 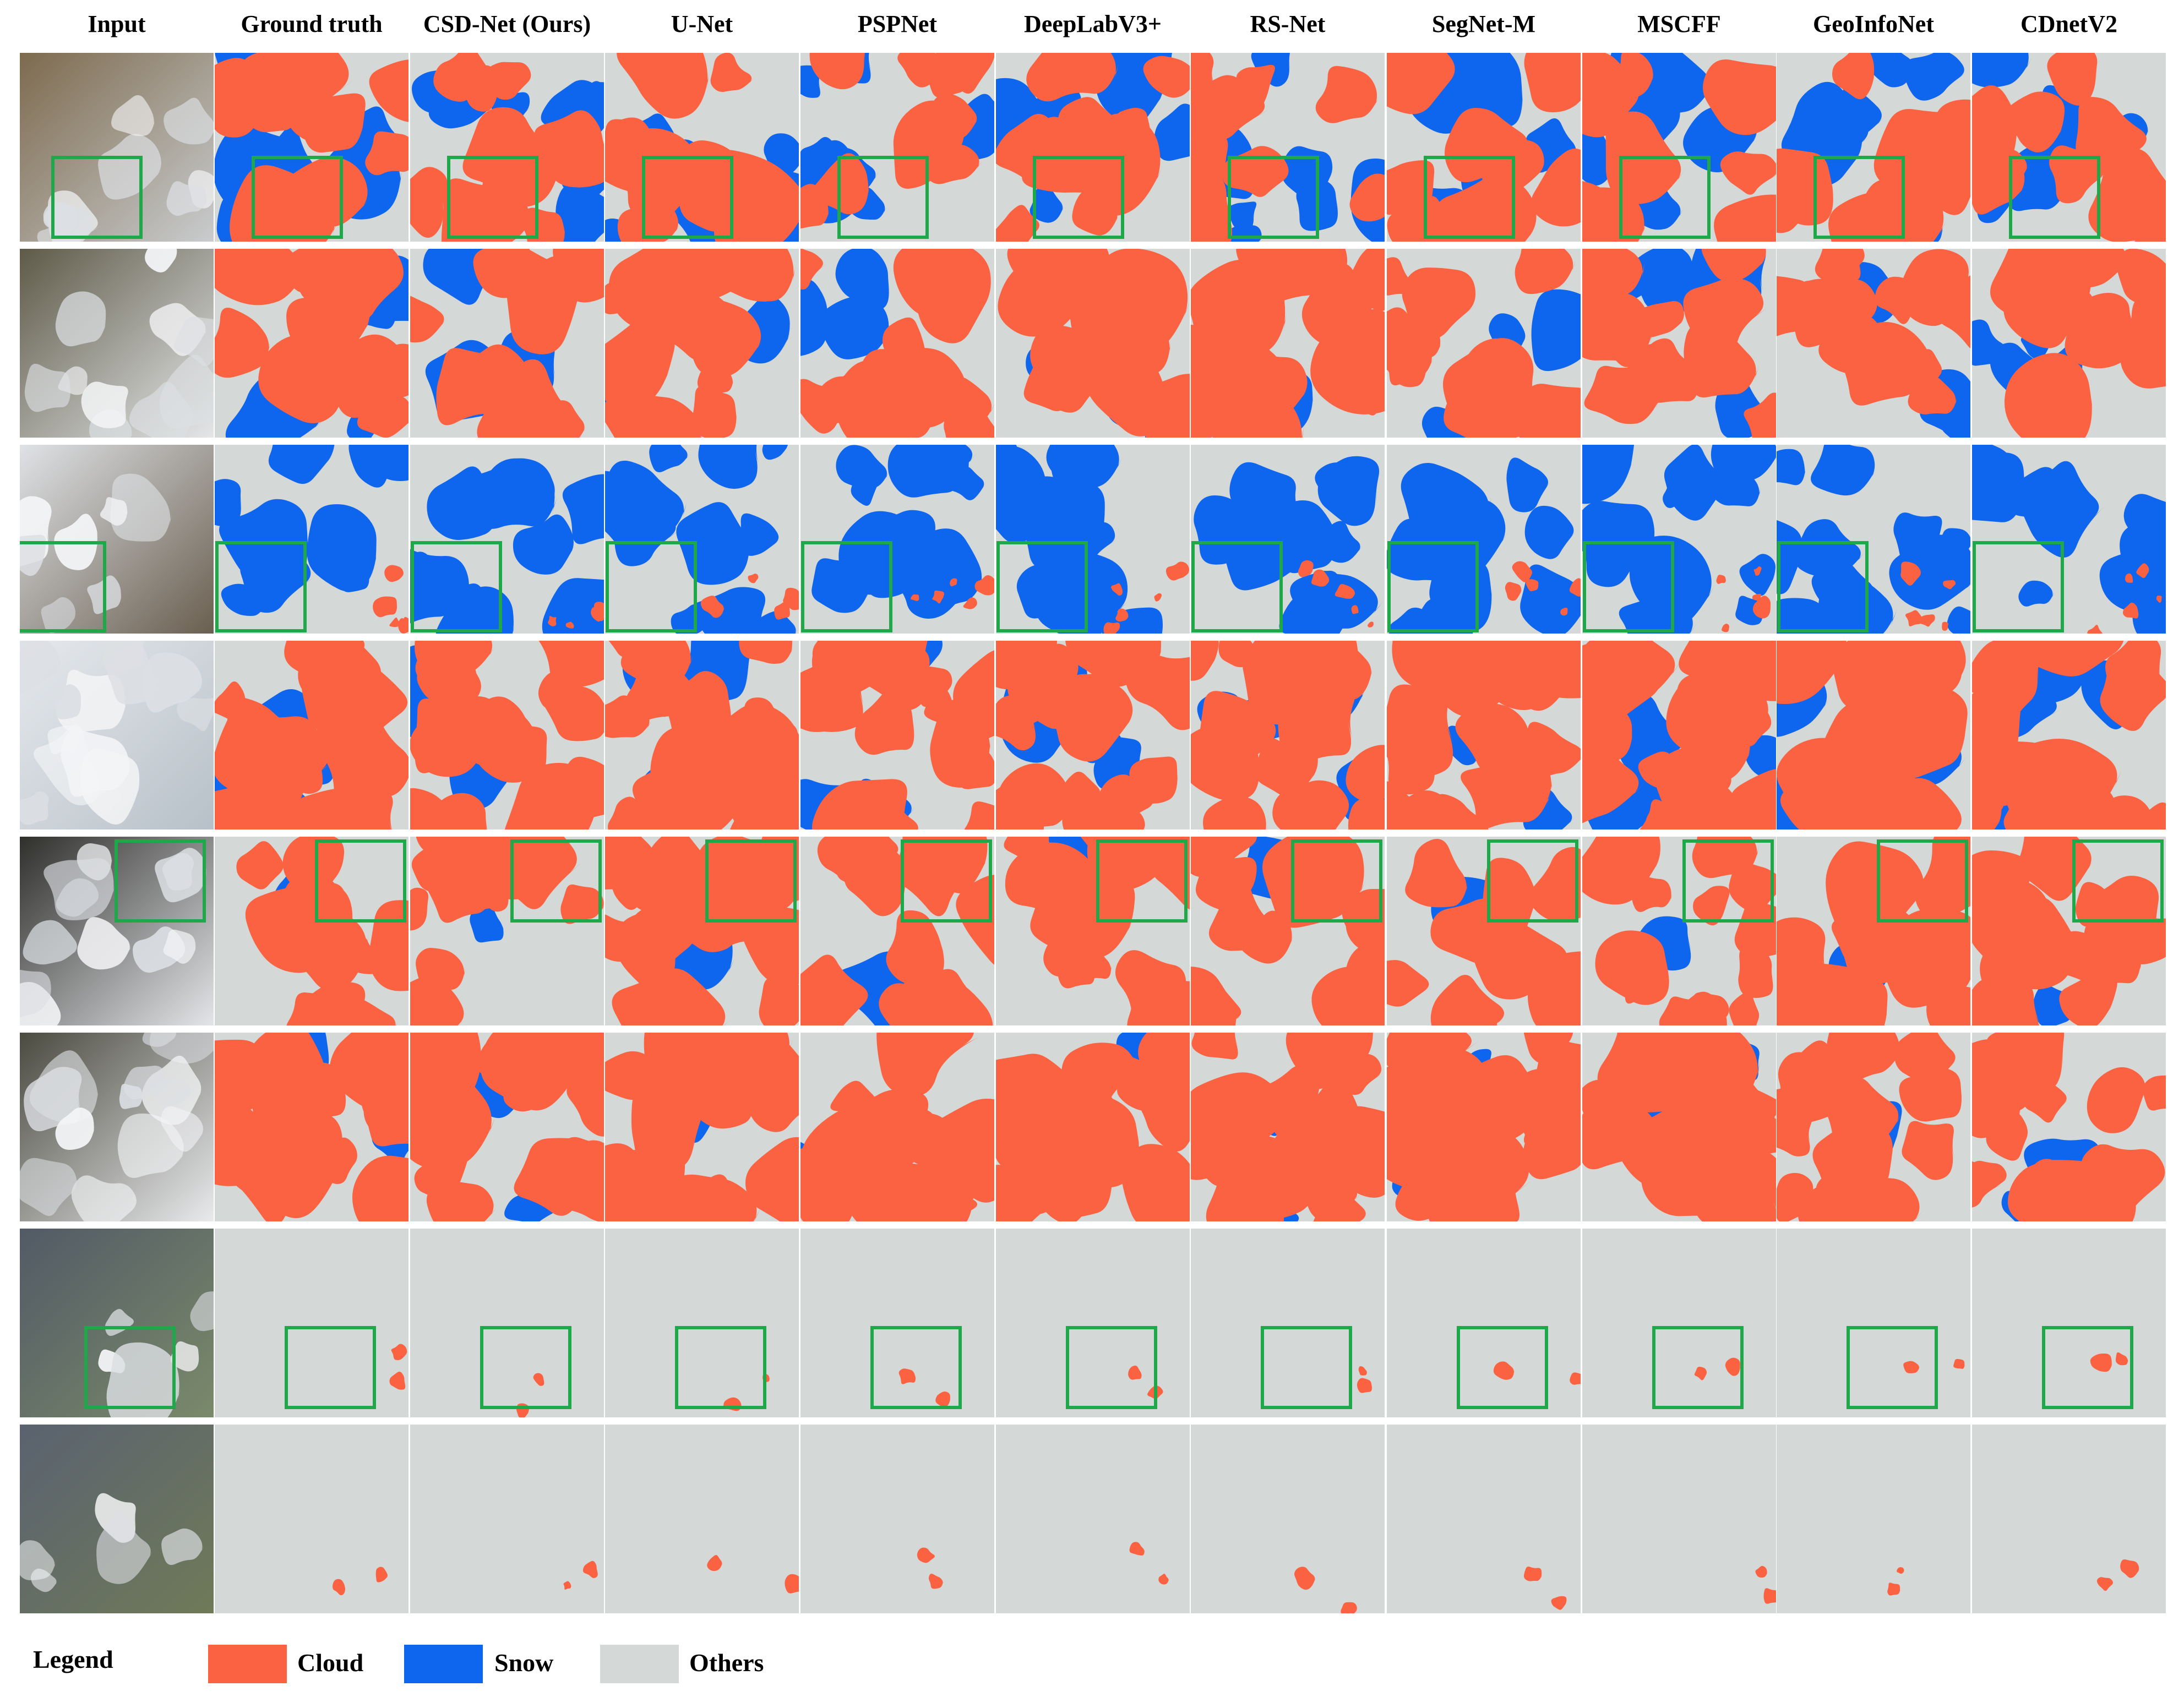 I want to click on column-header: Ground truth, so click(x=312, y=23).